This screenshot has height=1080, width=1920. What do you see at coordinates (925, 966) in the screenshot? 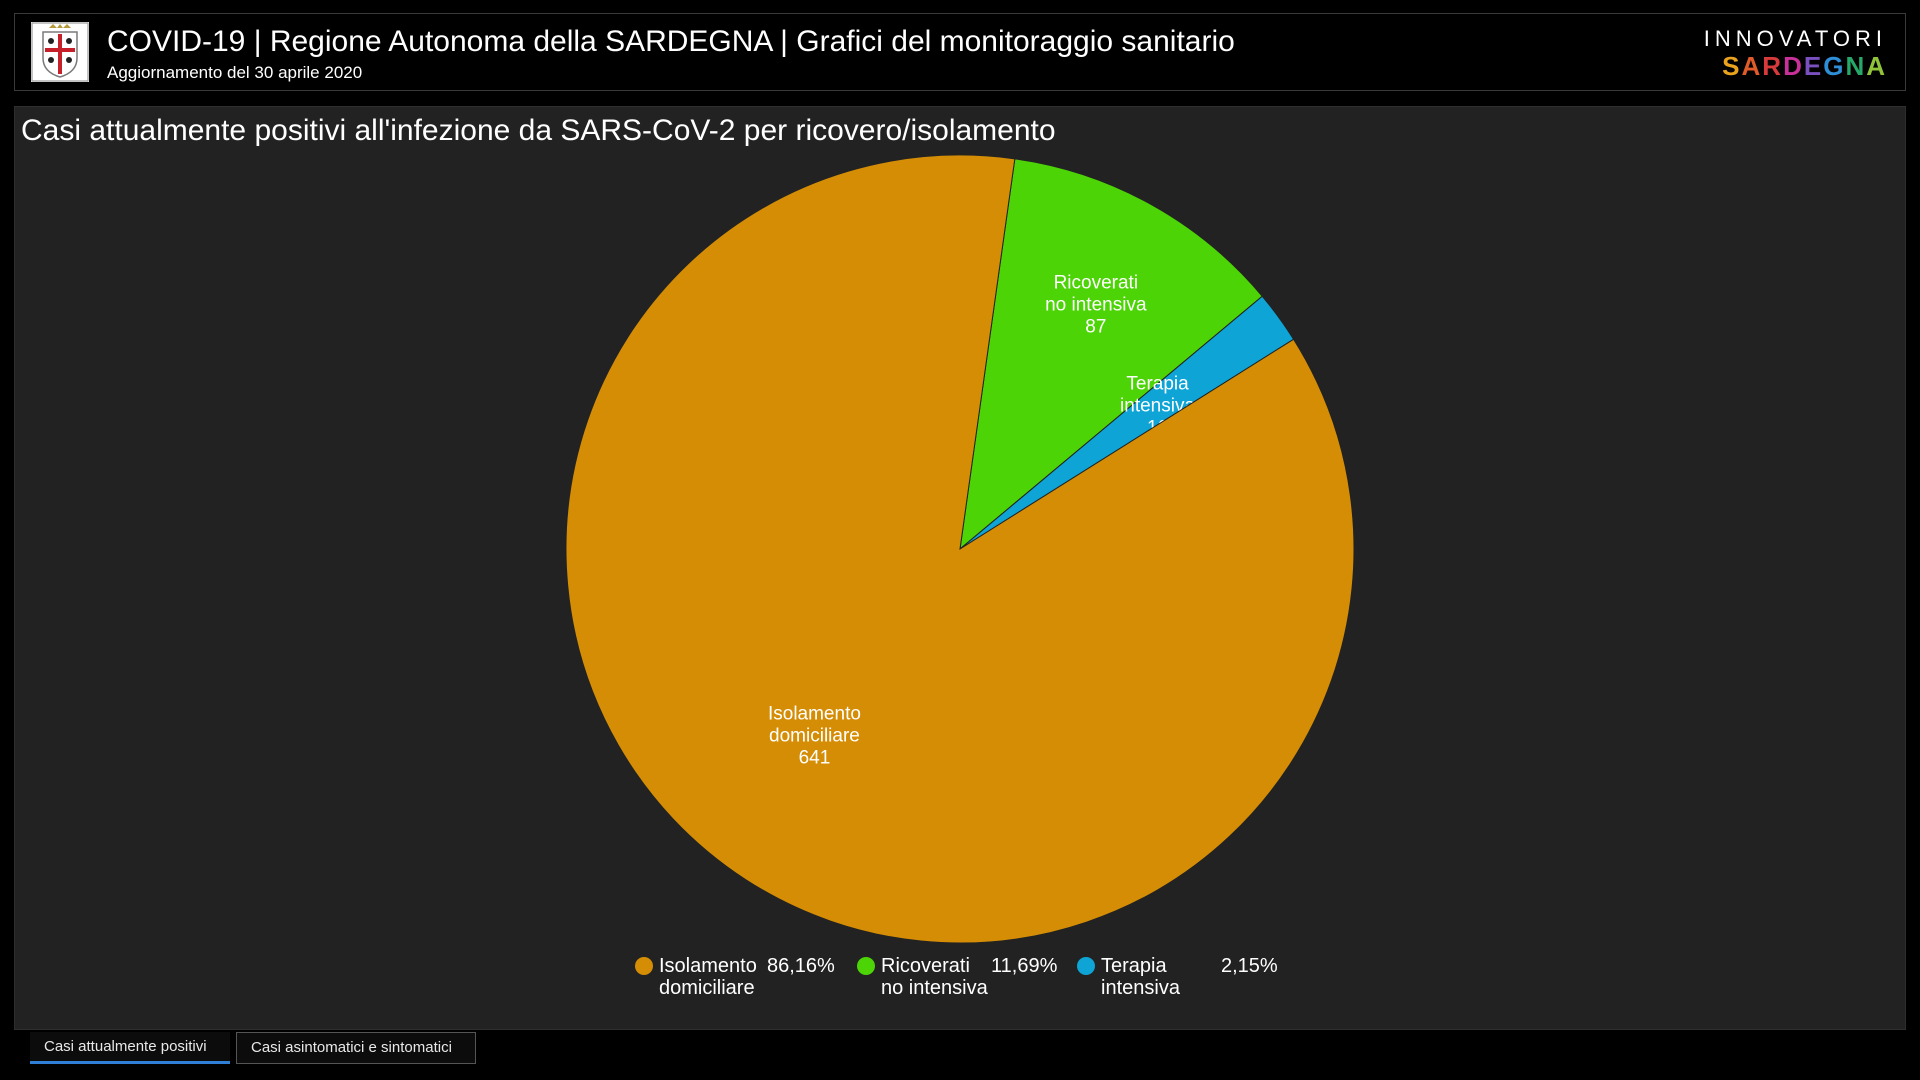
I see `legend-label-line: Ricoverati` at bounding box center [925, 966].